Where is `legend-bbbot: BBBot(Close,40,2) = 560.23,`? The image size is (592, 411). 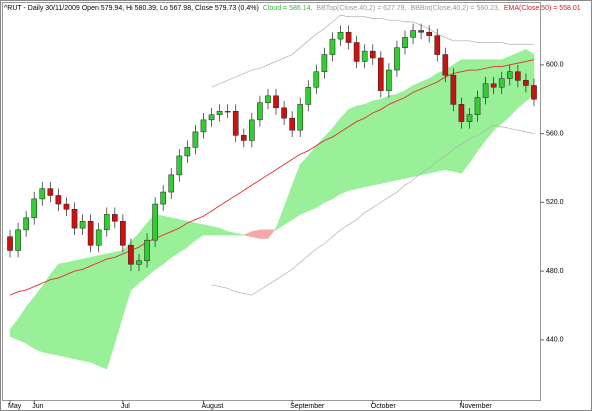
legend-bbbot: BBBot(Close,40,2) = 560.23, is located at coordinates (455, 8).